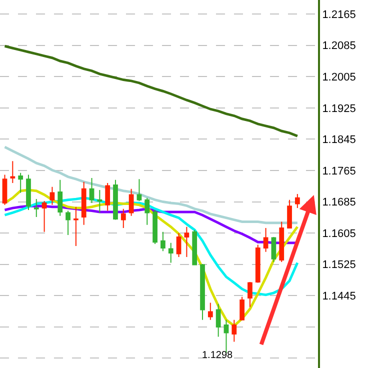 This screenshot has width=366, height=368. I want to click on y-tick-label: 1.1685, so click(339, 202).